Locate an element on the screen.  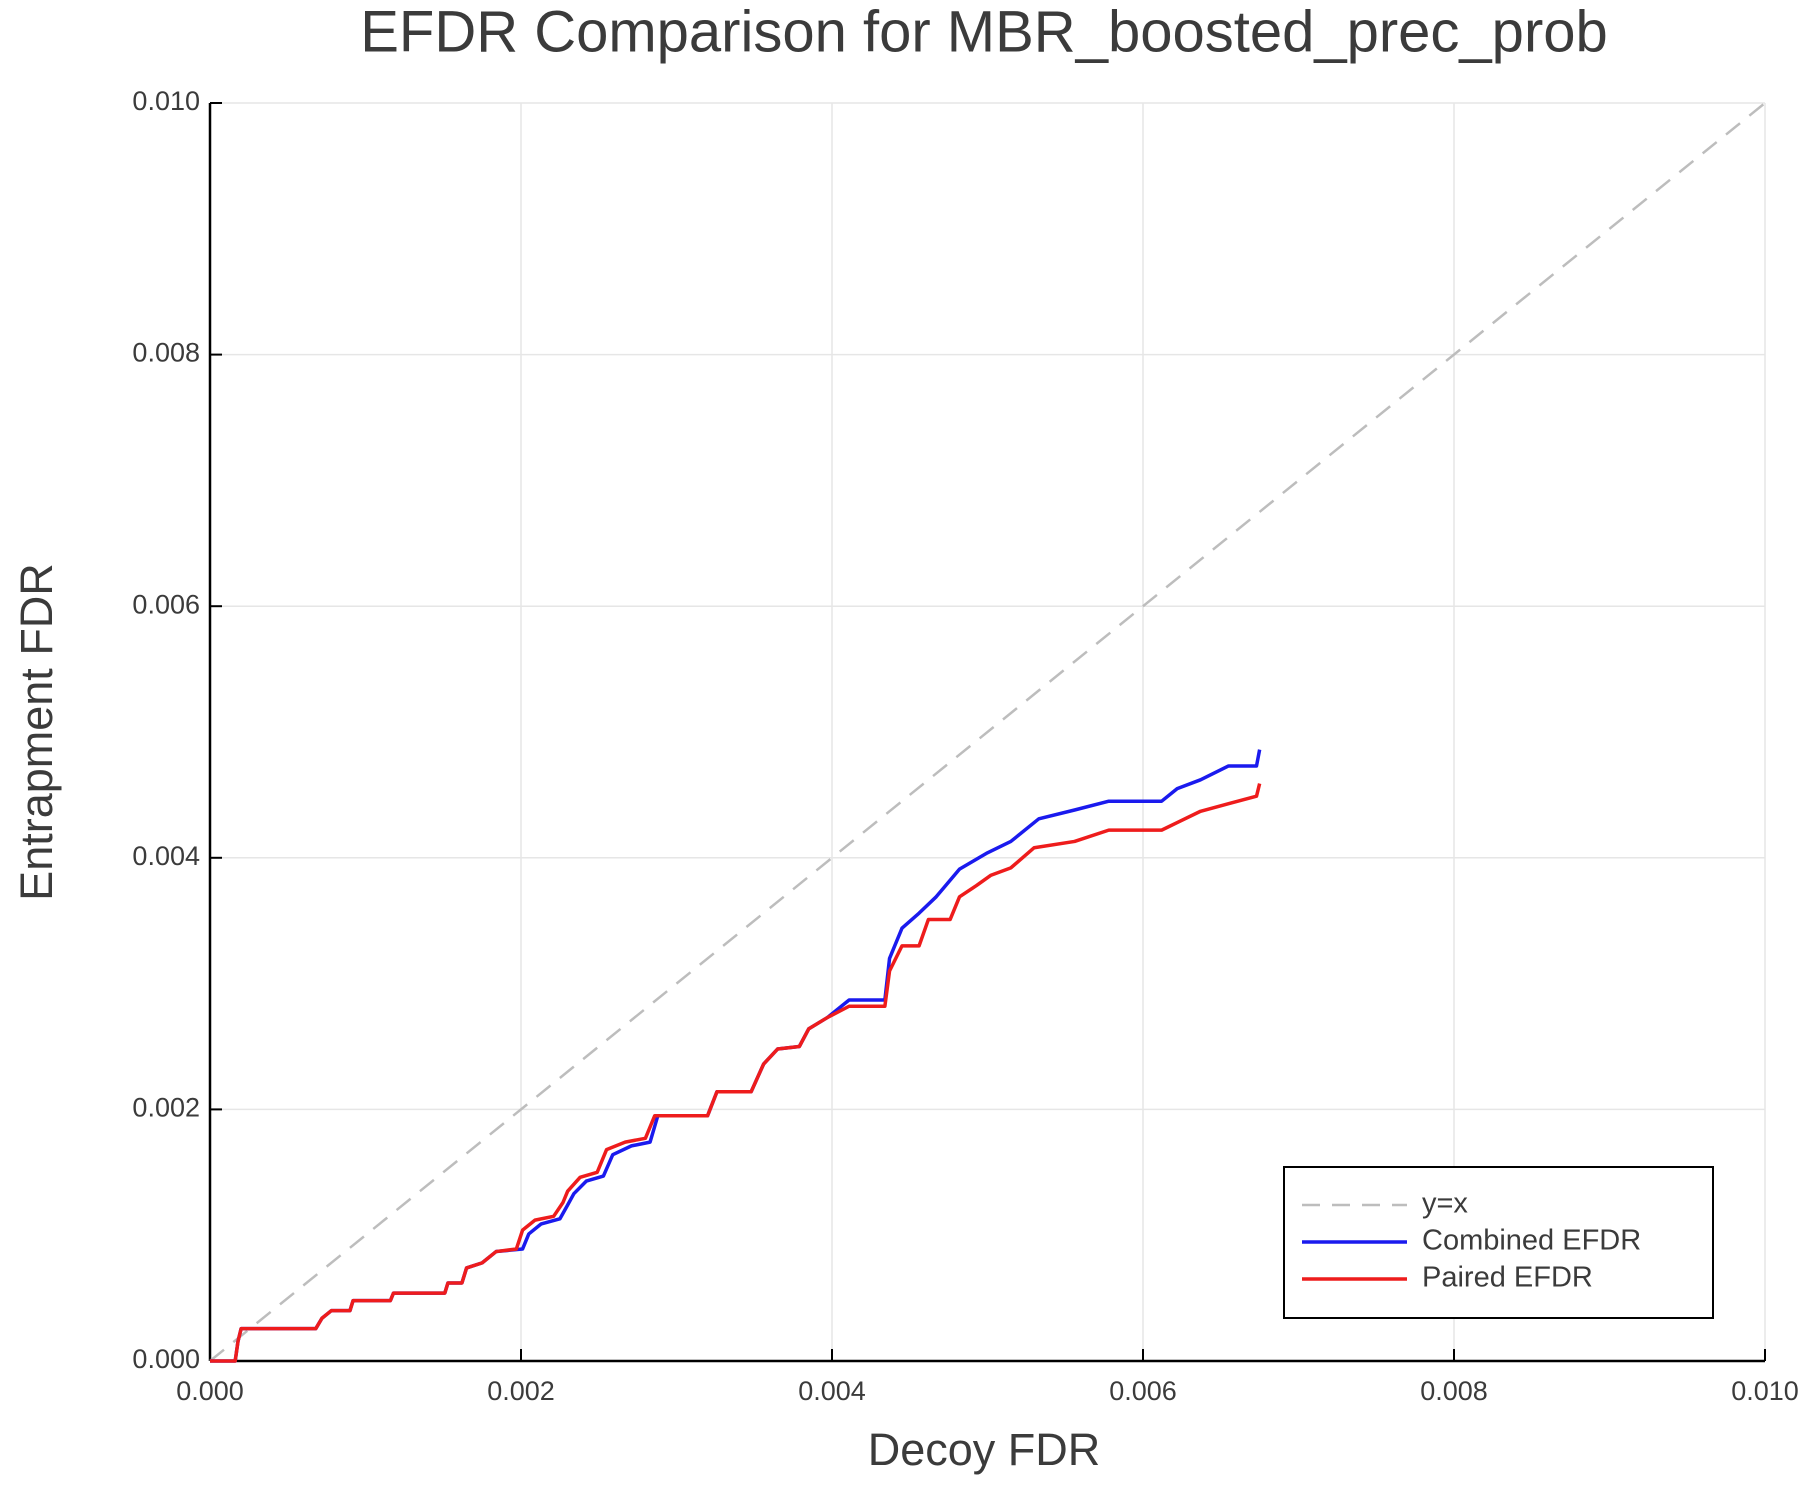
y-tick-label: 0.008 is located at coordinates (166, 353).